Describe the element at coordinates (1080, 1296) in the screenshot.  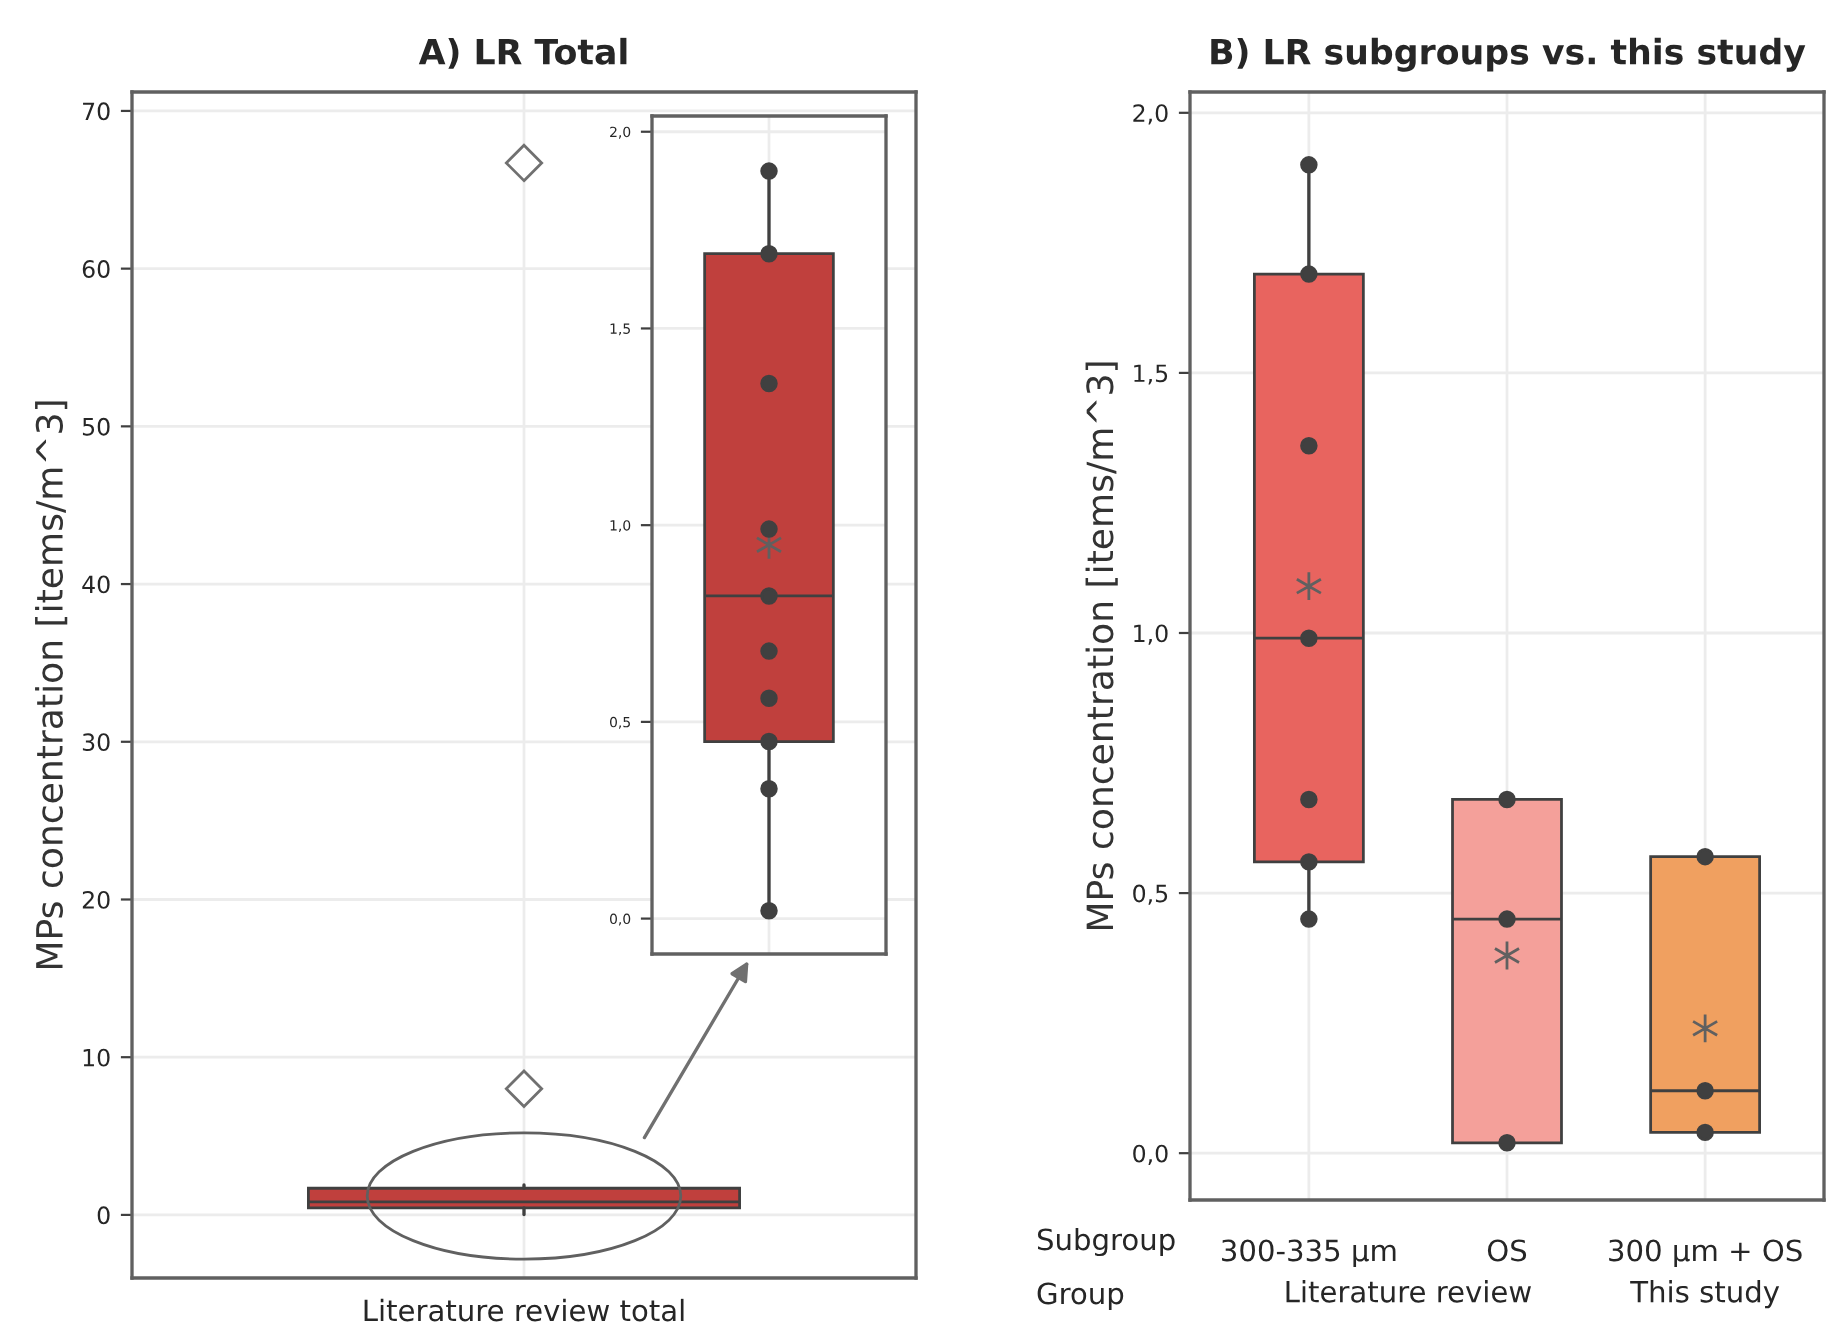
I see `text: Group` at that location.